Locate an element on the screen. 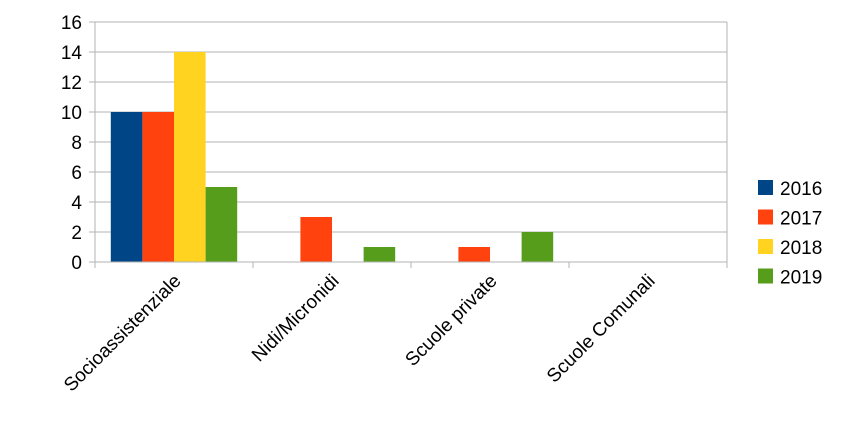 The width and height of the screenshot is (844, 441). legend-label: 2016 is located at coordinates (801, 189).